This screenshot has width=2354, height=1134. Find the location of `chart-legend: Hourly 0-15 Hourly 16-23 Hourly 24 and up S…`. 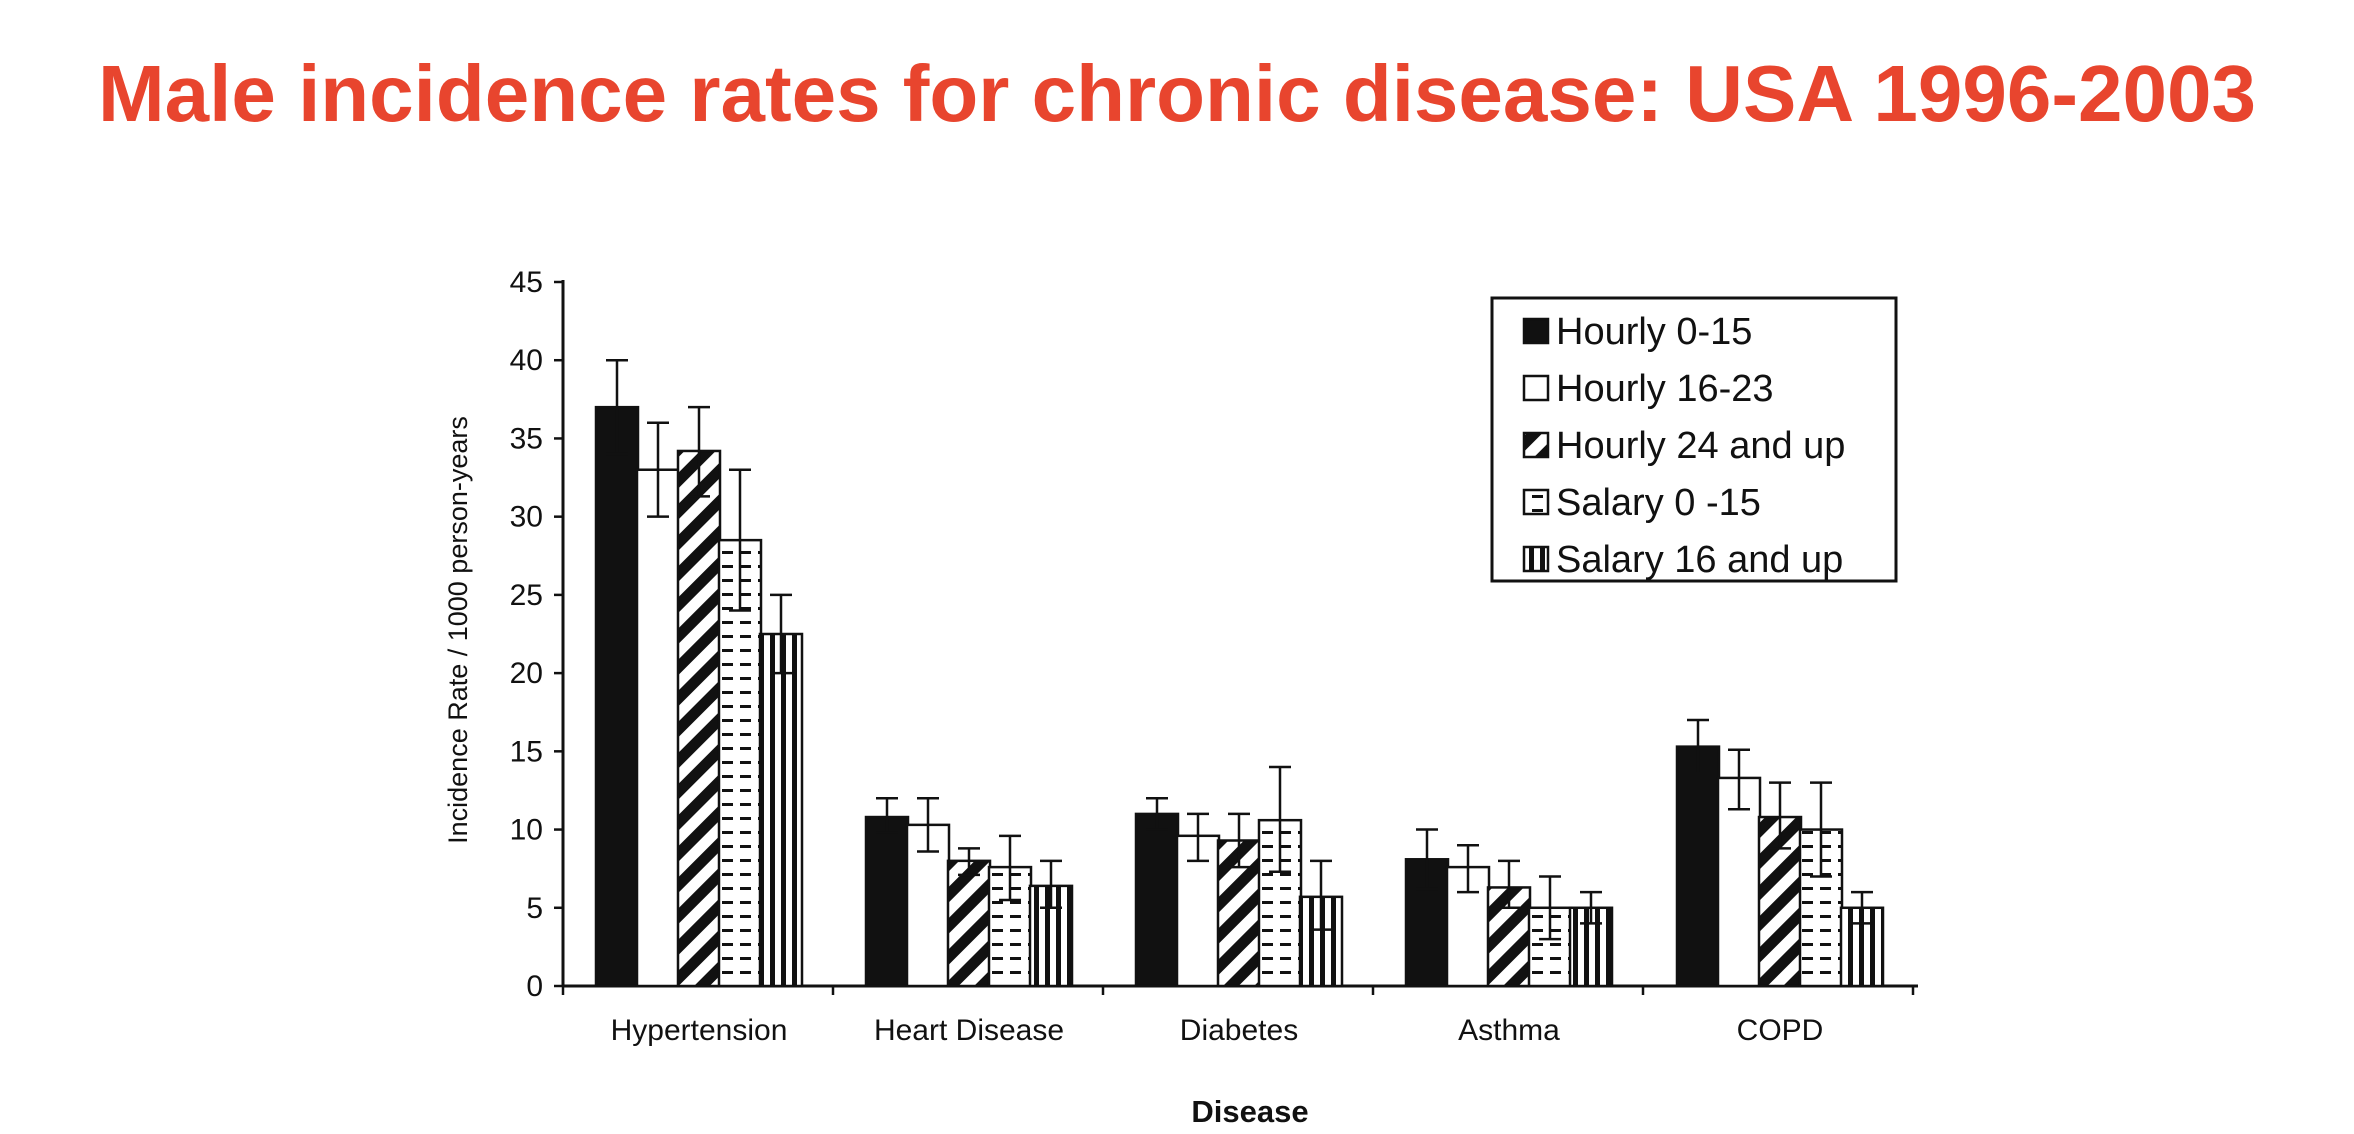

chart-legend: Hourly 0-15 Hourly 16-23 Hourly 24 and up S… is located at coordinates (1694, 439).